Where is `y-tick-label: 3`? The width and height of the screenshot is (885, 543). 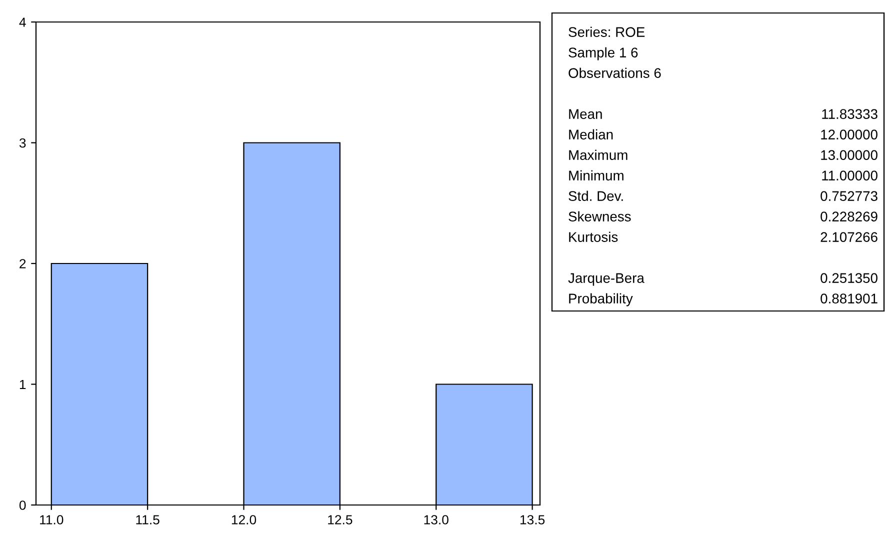
y-tick-label: 3 is located at coordinates (22, 143).